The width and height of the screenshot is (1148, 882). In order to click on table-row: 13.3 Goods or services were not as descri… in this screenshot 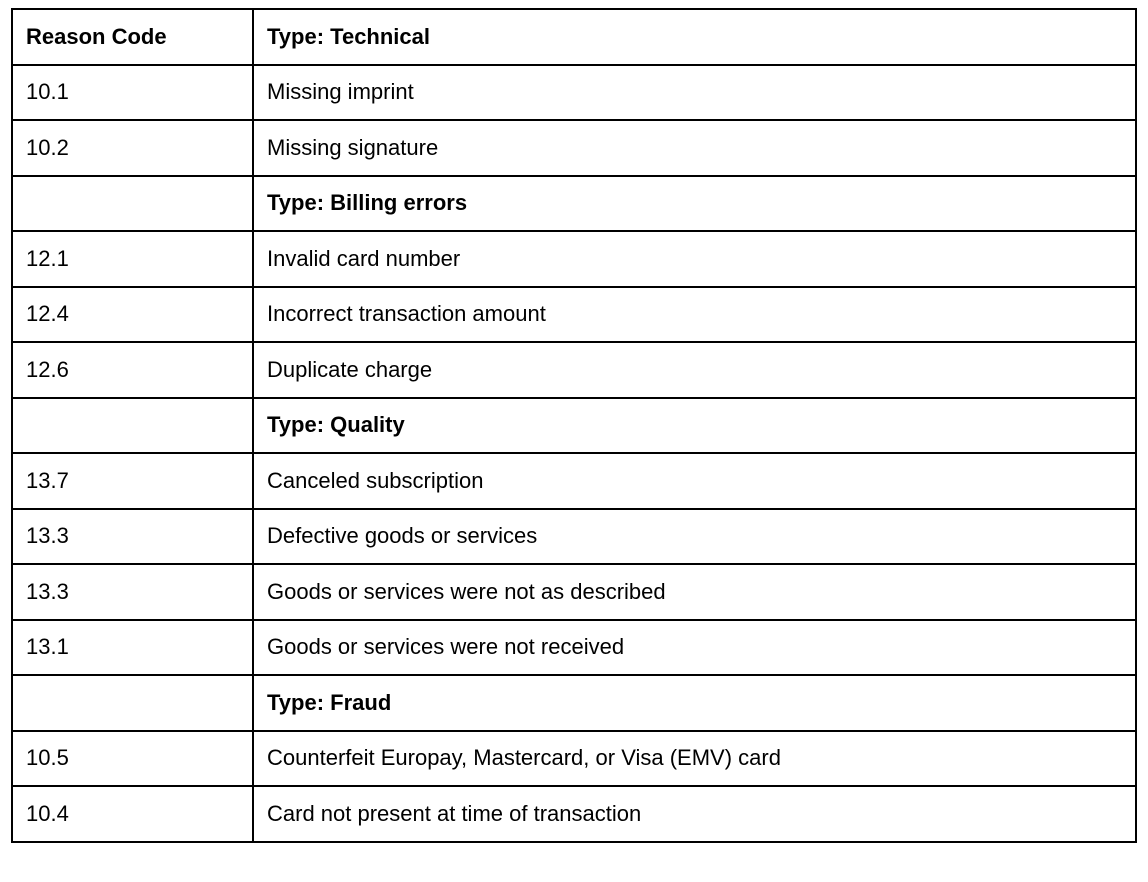, I will do `click(574, 592)`.